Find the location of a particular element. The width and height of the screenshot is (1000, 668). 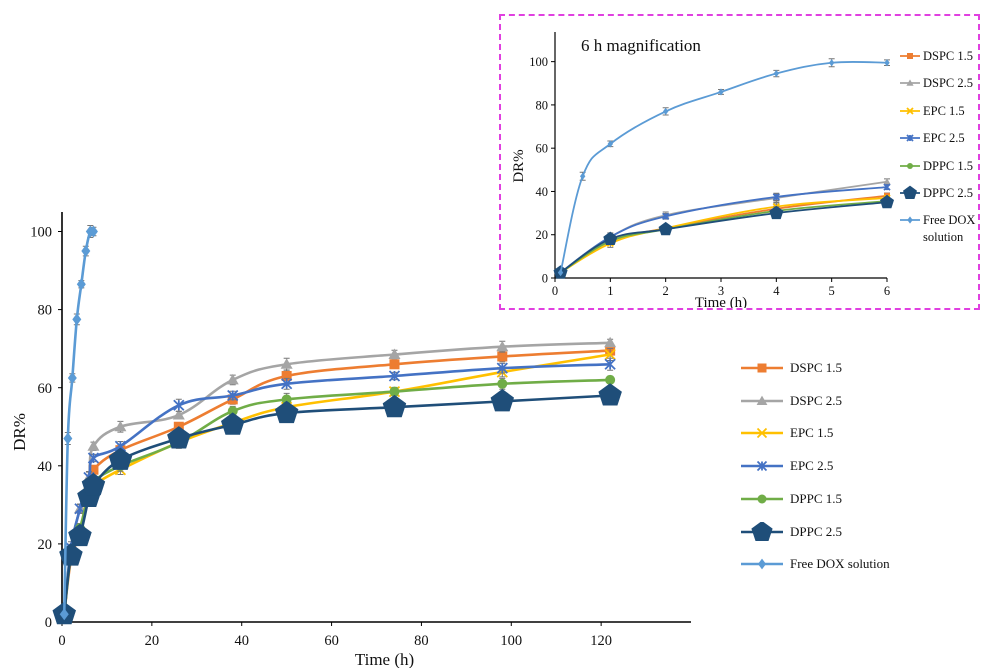

inset-x-tick-label: 6 is located at coordinates (887, 291).